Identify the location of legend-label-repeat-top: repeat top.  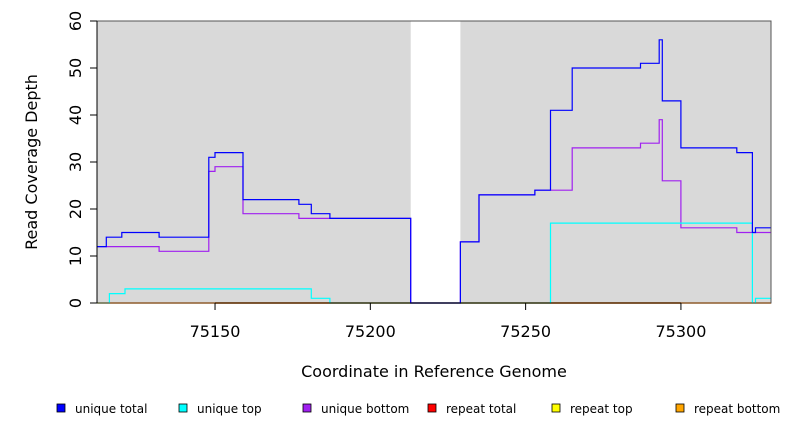
(601, 409).